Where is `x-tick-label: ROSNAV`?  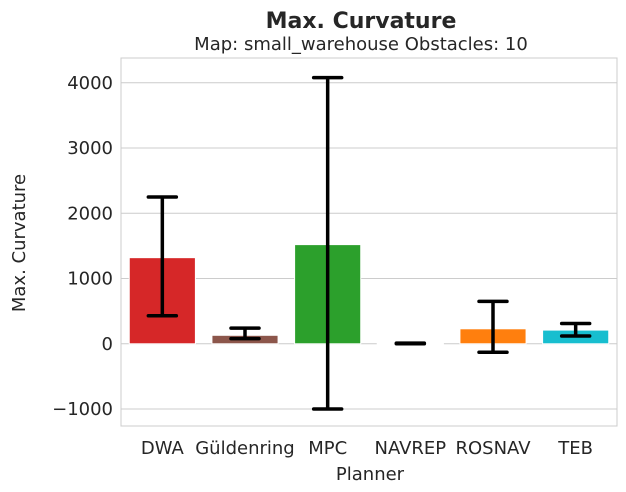
x-tick-label: ROSNAV is located at coordinates (493, 448).